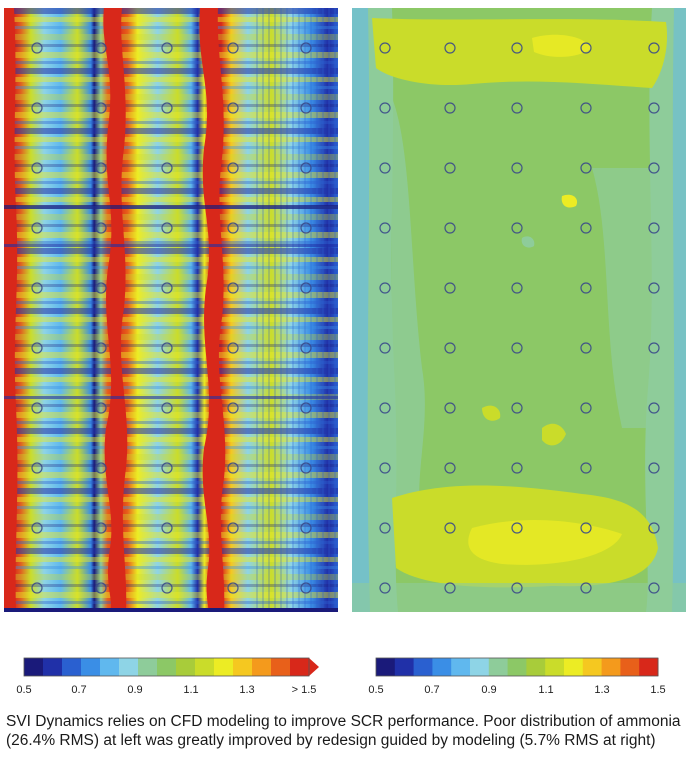 The height and width of the screenshot is (783, 688). I want to click on right-tick-label: 1.1, so click(546, 690).